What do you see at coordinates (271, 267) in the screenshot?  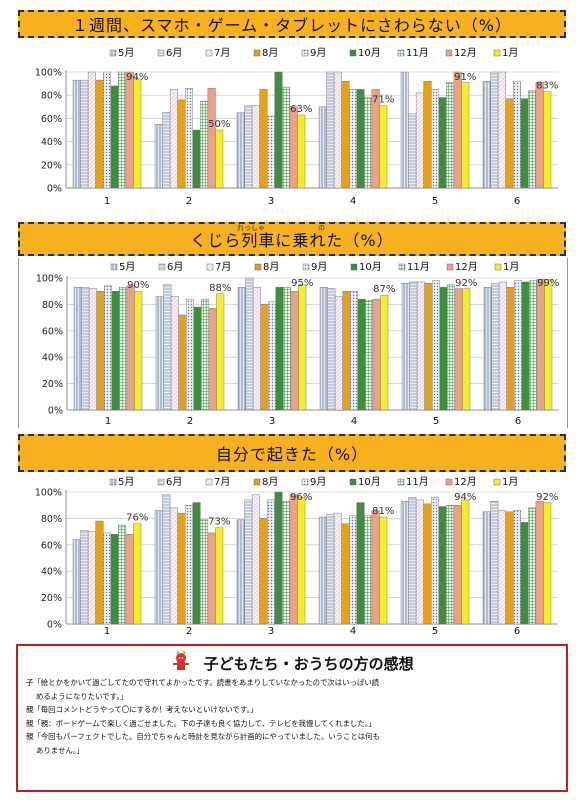 I see `legend-label: 8月` at bounding box center [271, 267].